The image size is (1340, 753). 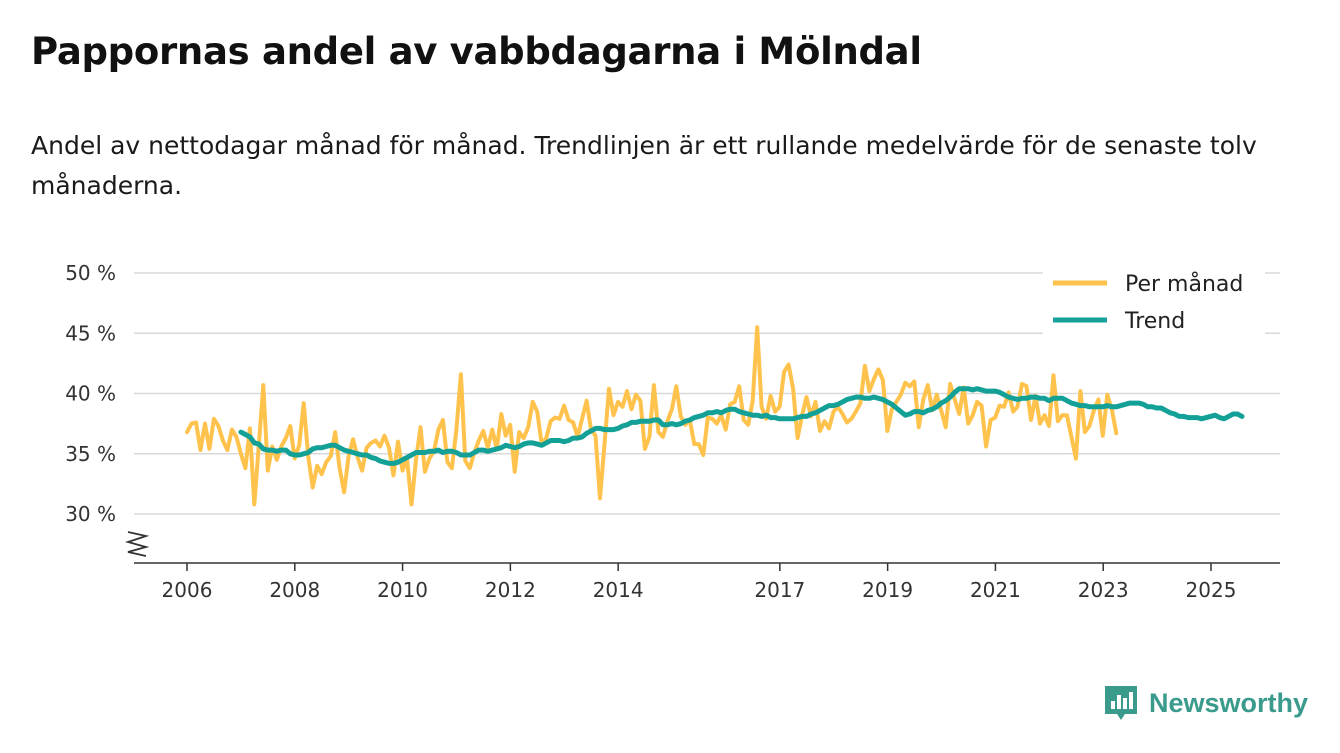 I want to click on y-tick-label: 30 %, so click(x=90, y=514).